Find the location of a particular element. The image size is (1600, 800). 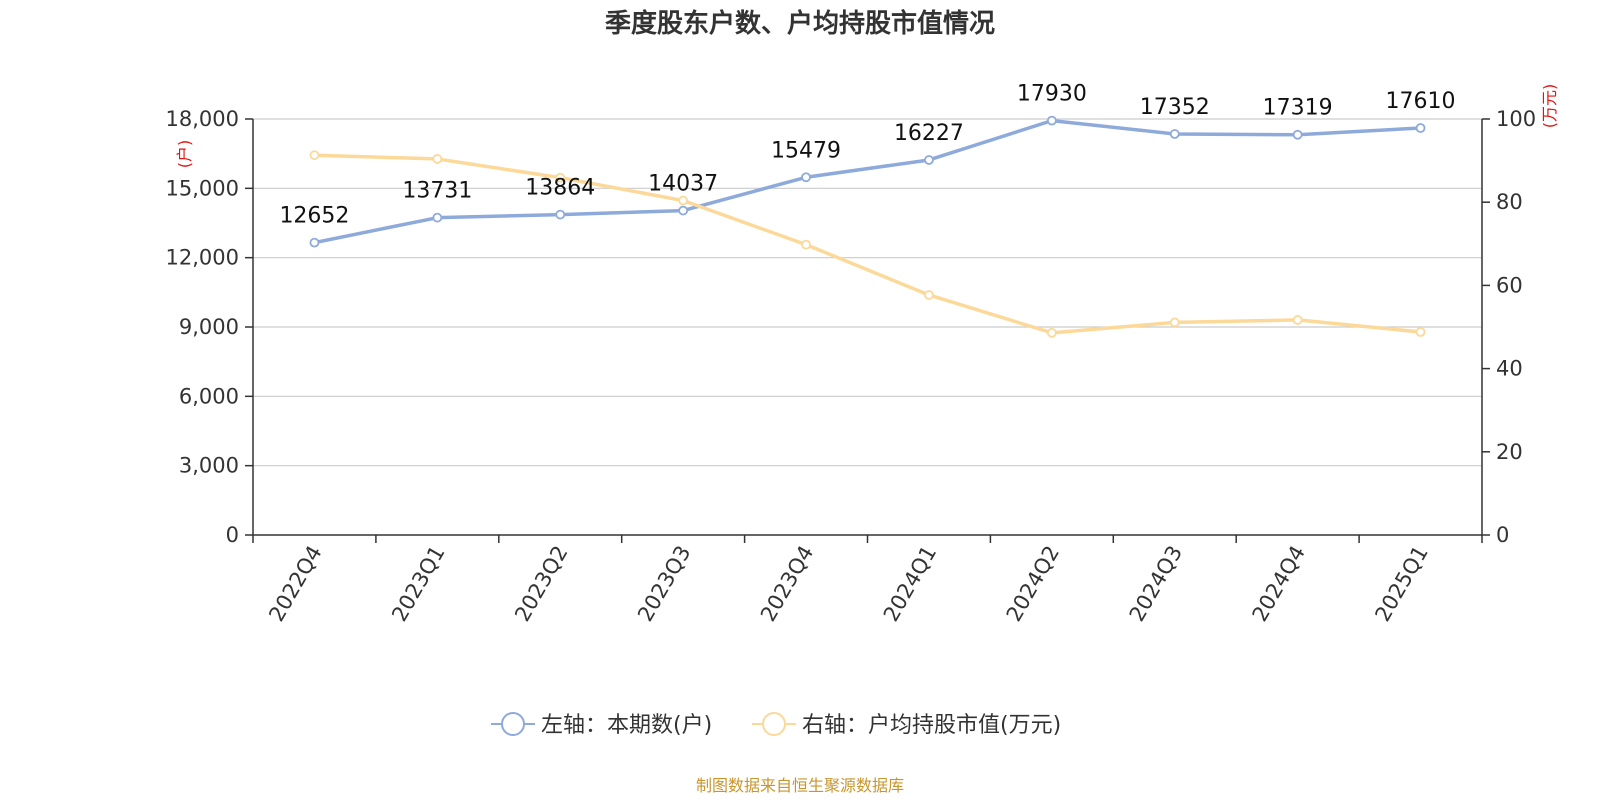

source-text: 制图数据来自恒生聚源数据库 is located at coordinates (800, 785).